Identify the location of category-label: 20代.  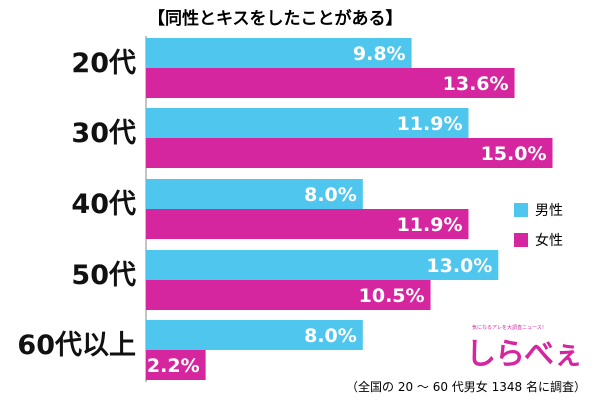
(103, 63).